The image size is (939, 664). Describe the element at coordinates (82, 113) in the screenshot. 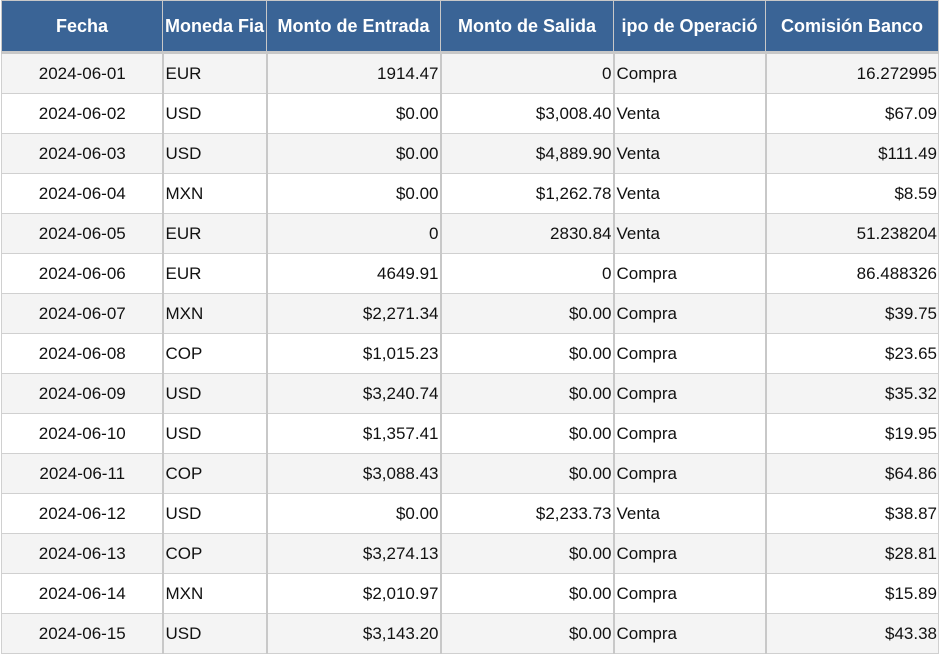

I see `table-cell: 2024-06-02` at that location.